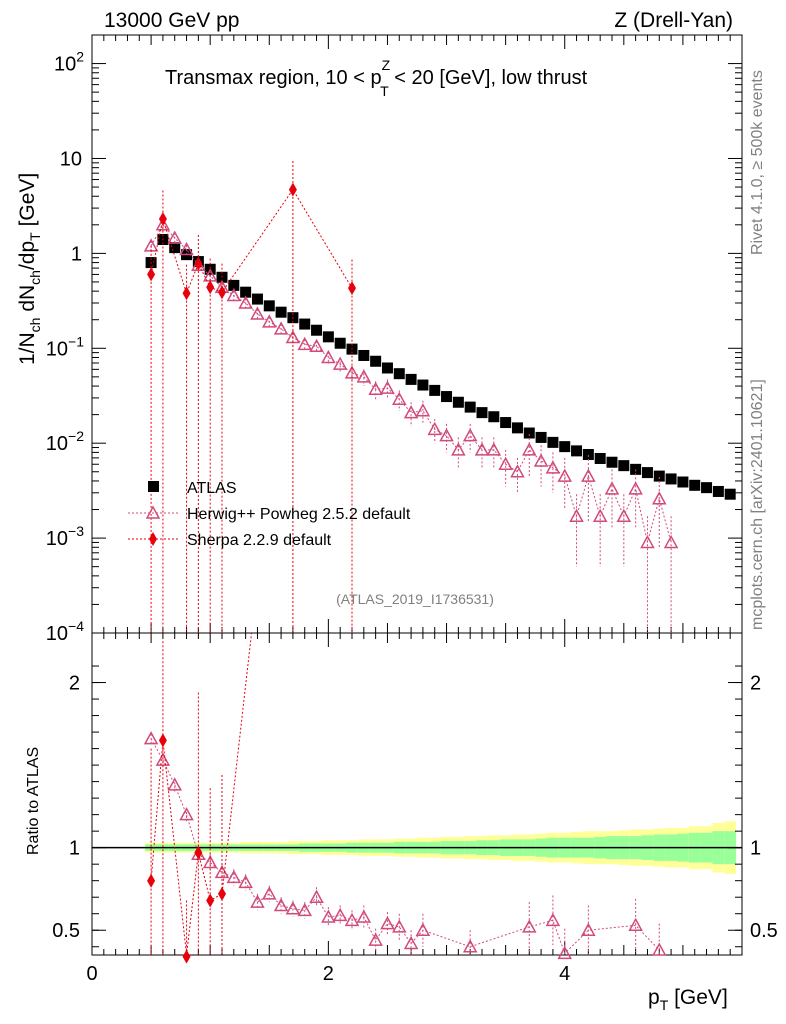 This screenshot has width=786, height=1024. What do you see at coordinates (76, 254) in the screenshot?
I see `y-tick-label: 1` at bounding box center [76, 254].